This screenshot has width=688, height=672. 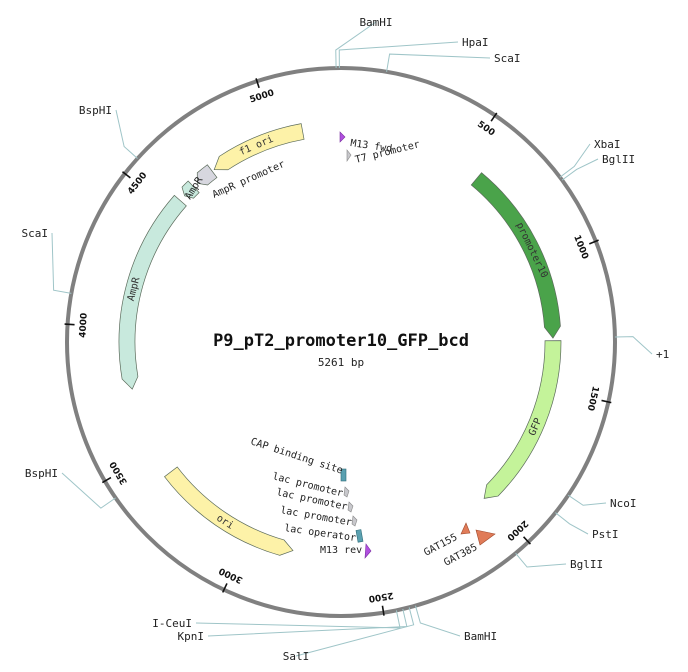 I want to click on restriction-site-+1: +1, so click(x=641, y=348).